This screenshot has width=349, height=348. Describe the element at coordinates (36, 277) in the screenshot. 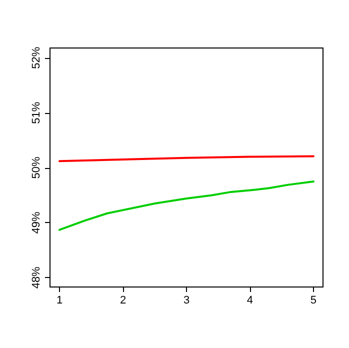

I see `y-tick-label: 48%` at that location.